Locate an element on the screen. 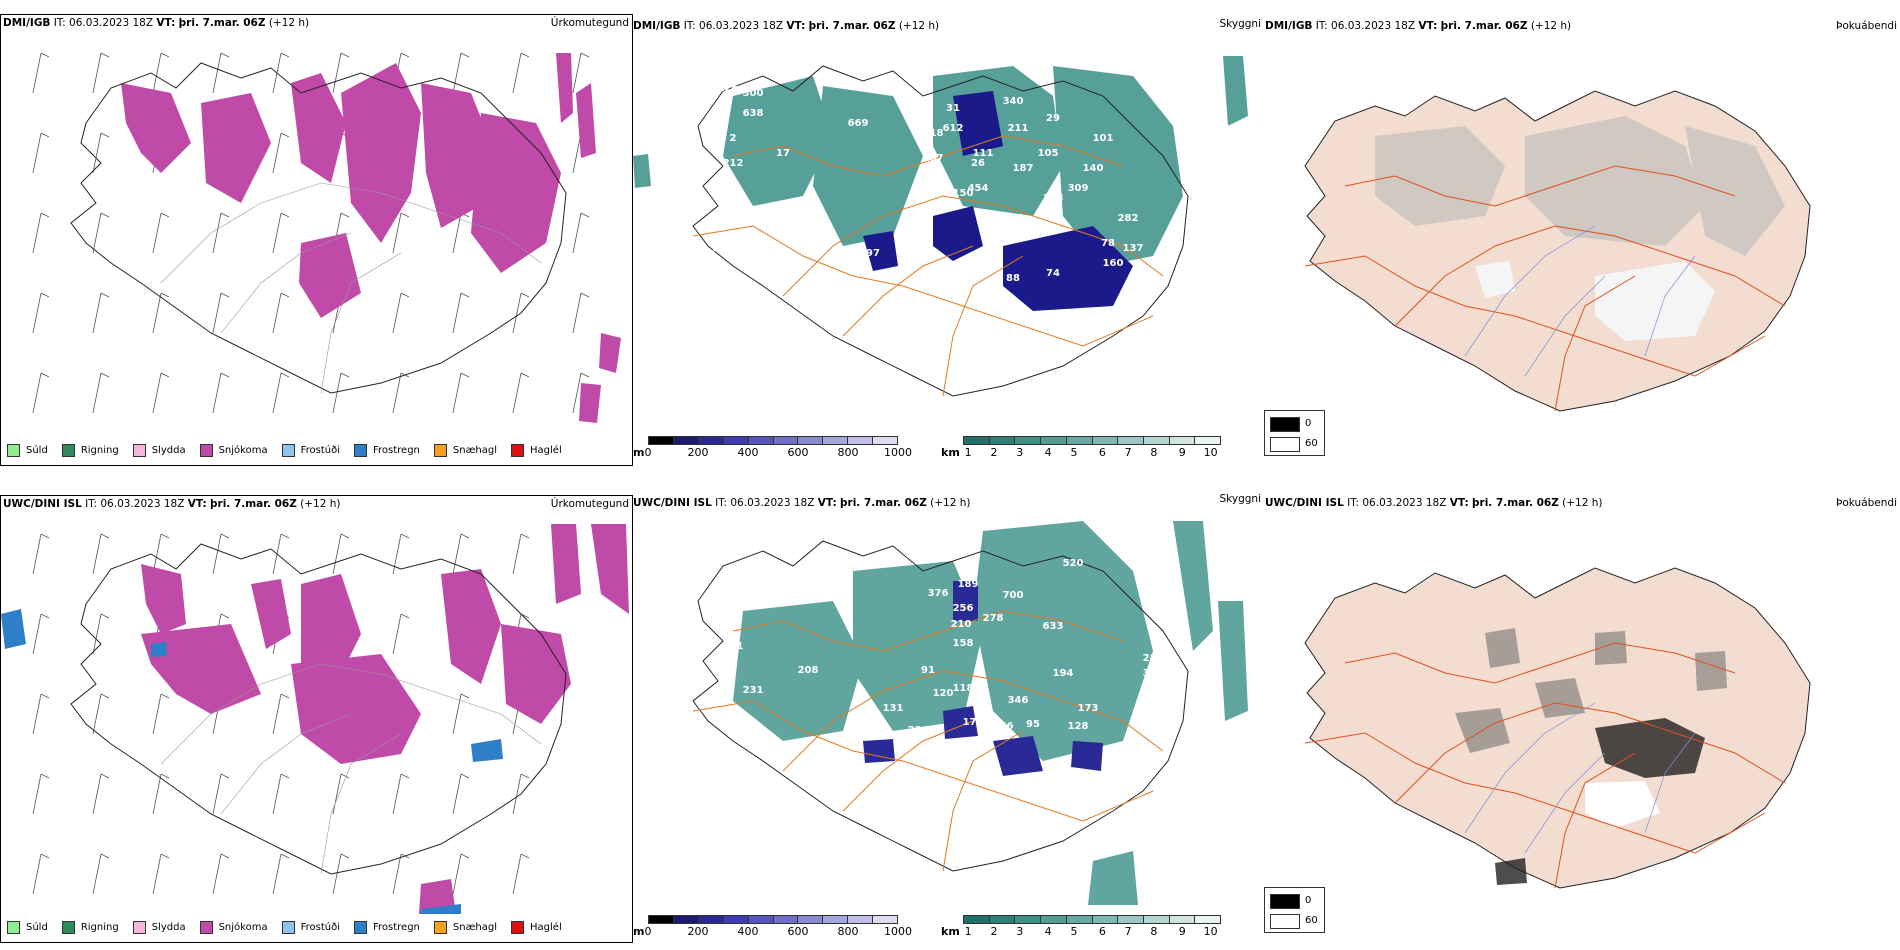 Image resolution: width=1900 pixels, height=950 pixels. visibility-label: 211 is located at coordinates (1018, 128).